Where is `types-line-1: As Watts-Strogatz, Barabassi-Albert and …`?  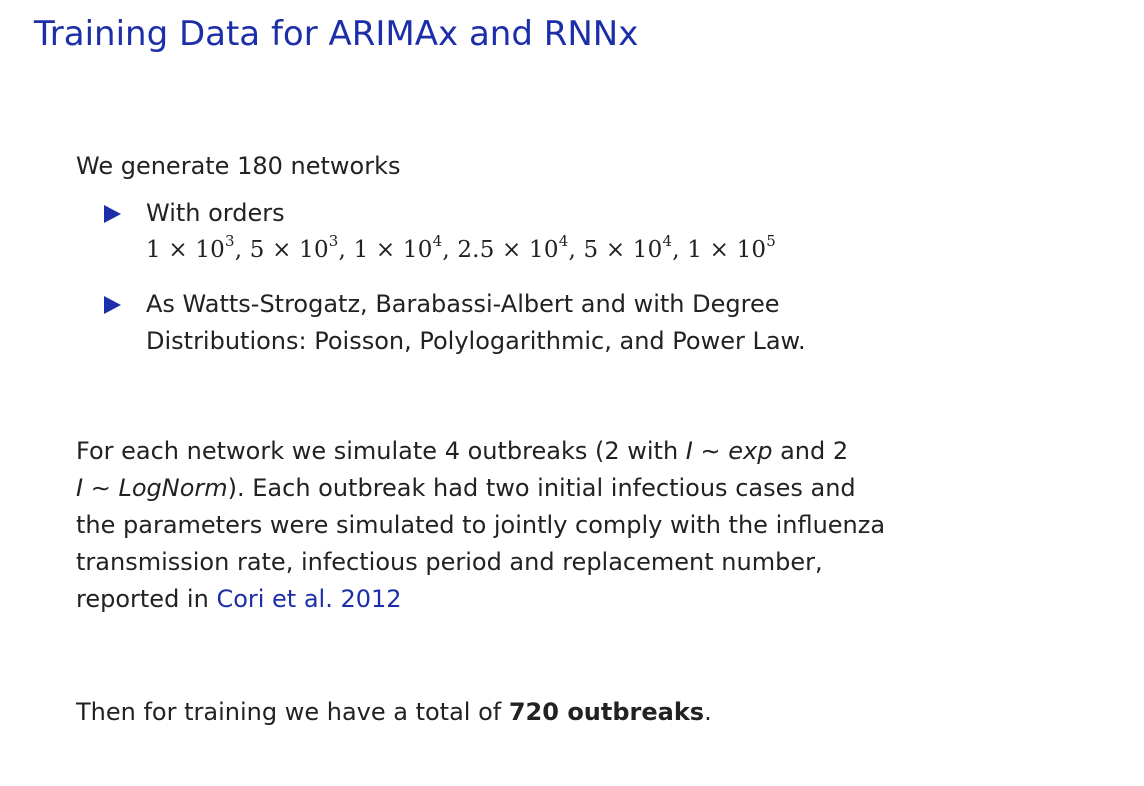 types-line-1: As Watts-Strogatz, Barabassi-Albert and … is located at coordinates (463, 304).